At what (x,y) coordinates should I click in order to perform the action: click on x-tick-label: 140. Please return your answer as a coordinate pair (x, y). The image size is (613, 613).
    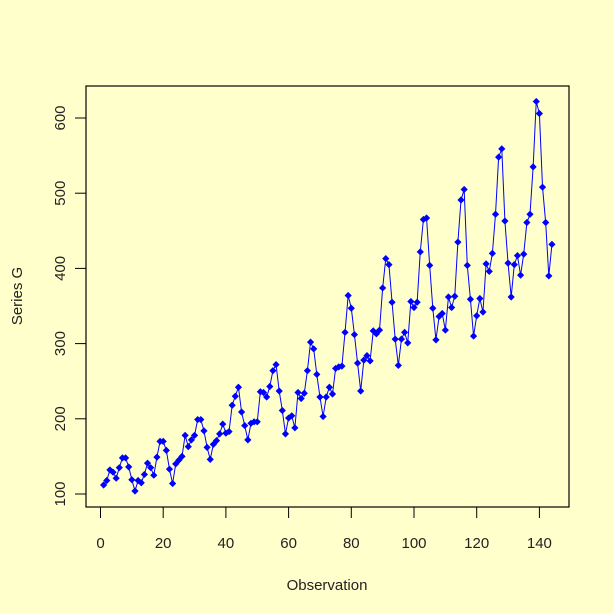
    Looking at the image, I should click on (539, 543).